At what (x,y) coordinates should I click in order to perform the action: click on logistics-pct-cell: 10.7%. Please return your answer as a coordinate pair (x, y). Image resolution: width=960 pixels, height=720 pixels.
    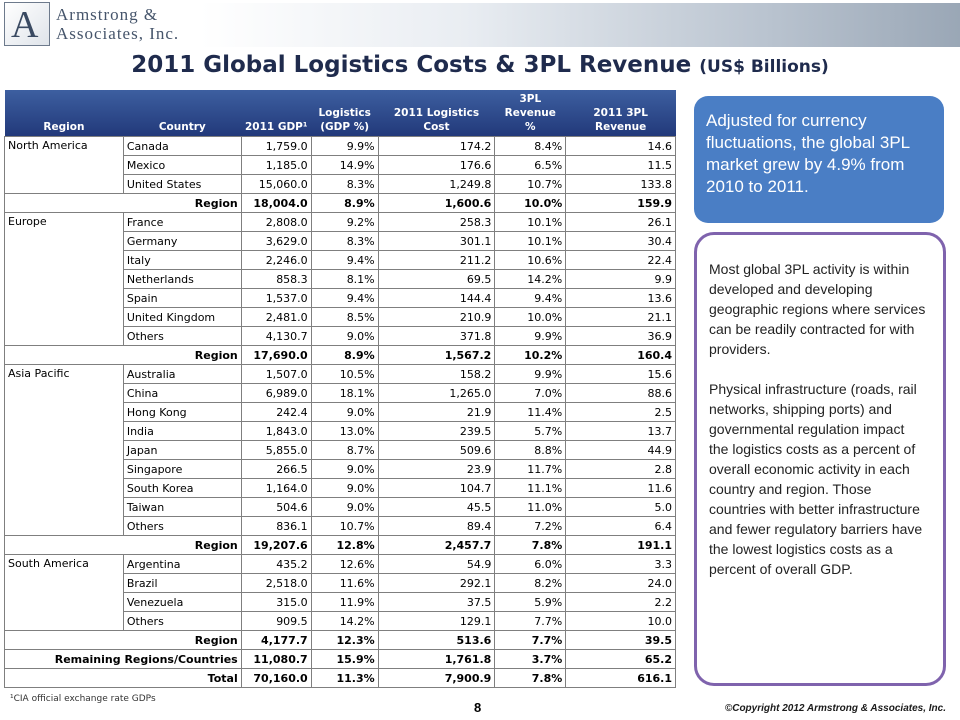
    Looking at the image, I should click on (344, 526).